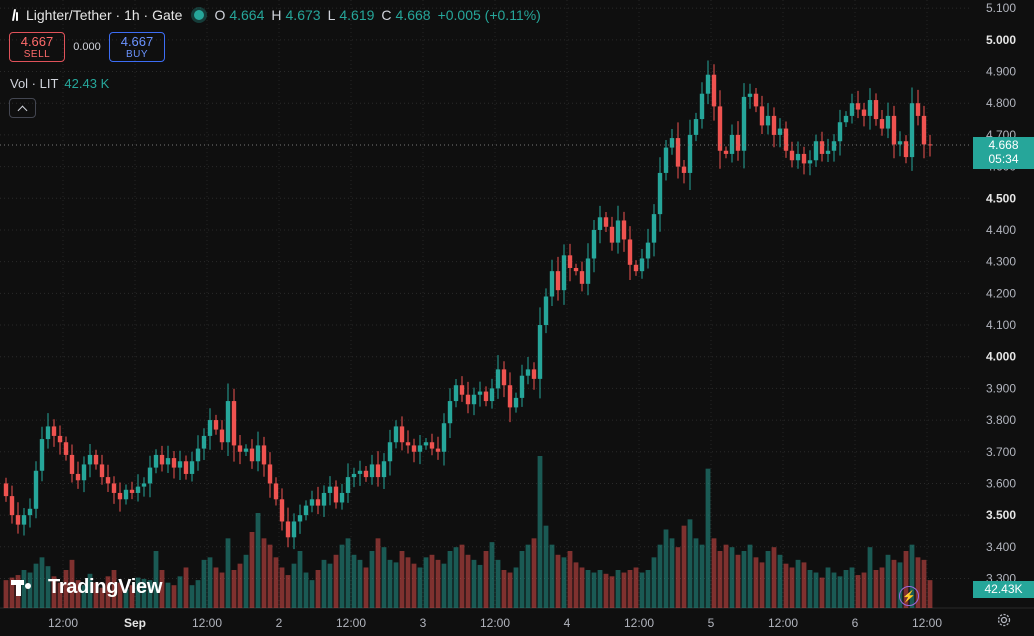 The width and height of the screenshot is (1034, 636). I want to click on last-price-tag: 4.668 05:34, so click(1003, 153).